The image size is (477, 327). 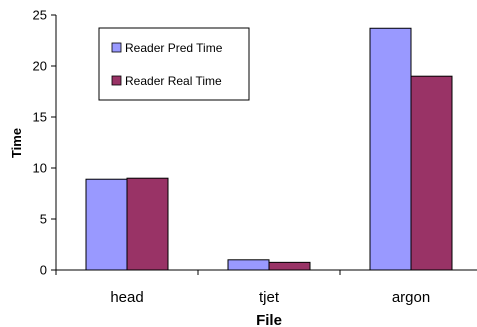 I want to click on x-category-label-head: head, so click(x=126, y=297).